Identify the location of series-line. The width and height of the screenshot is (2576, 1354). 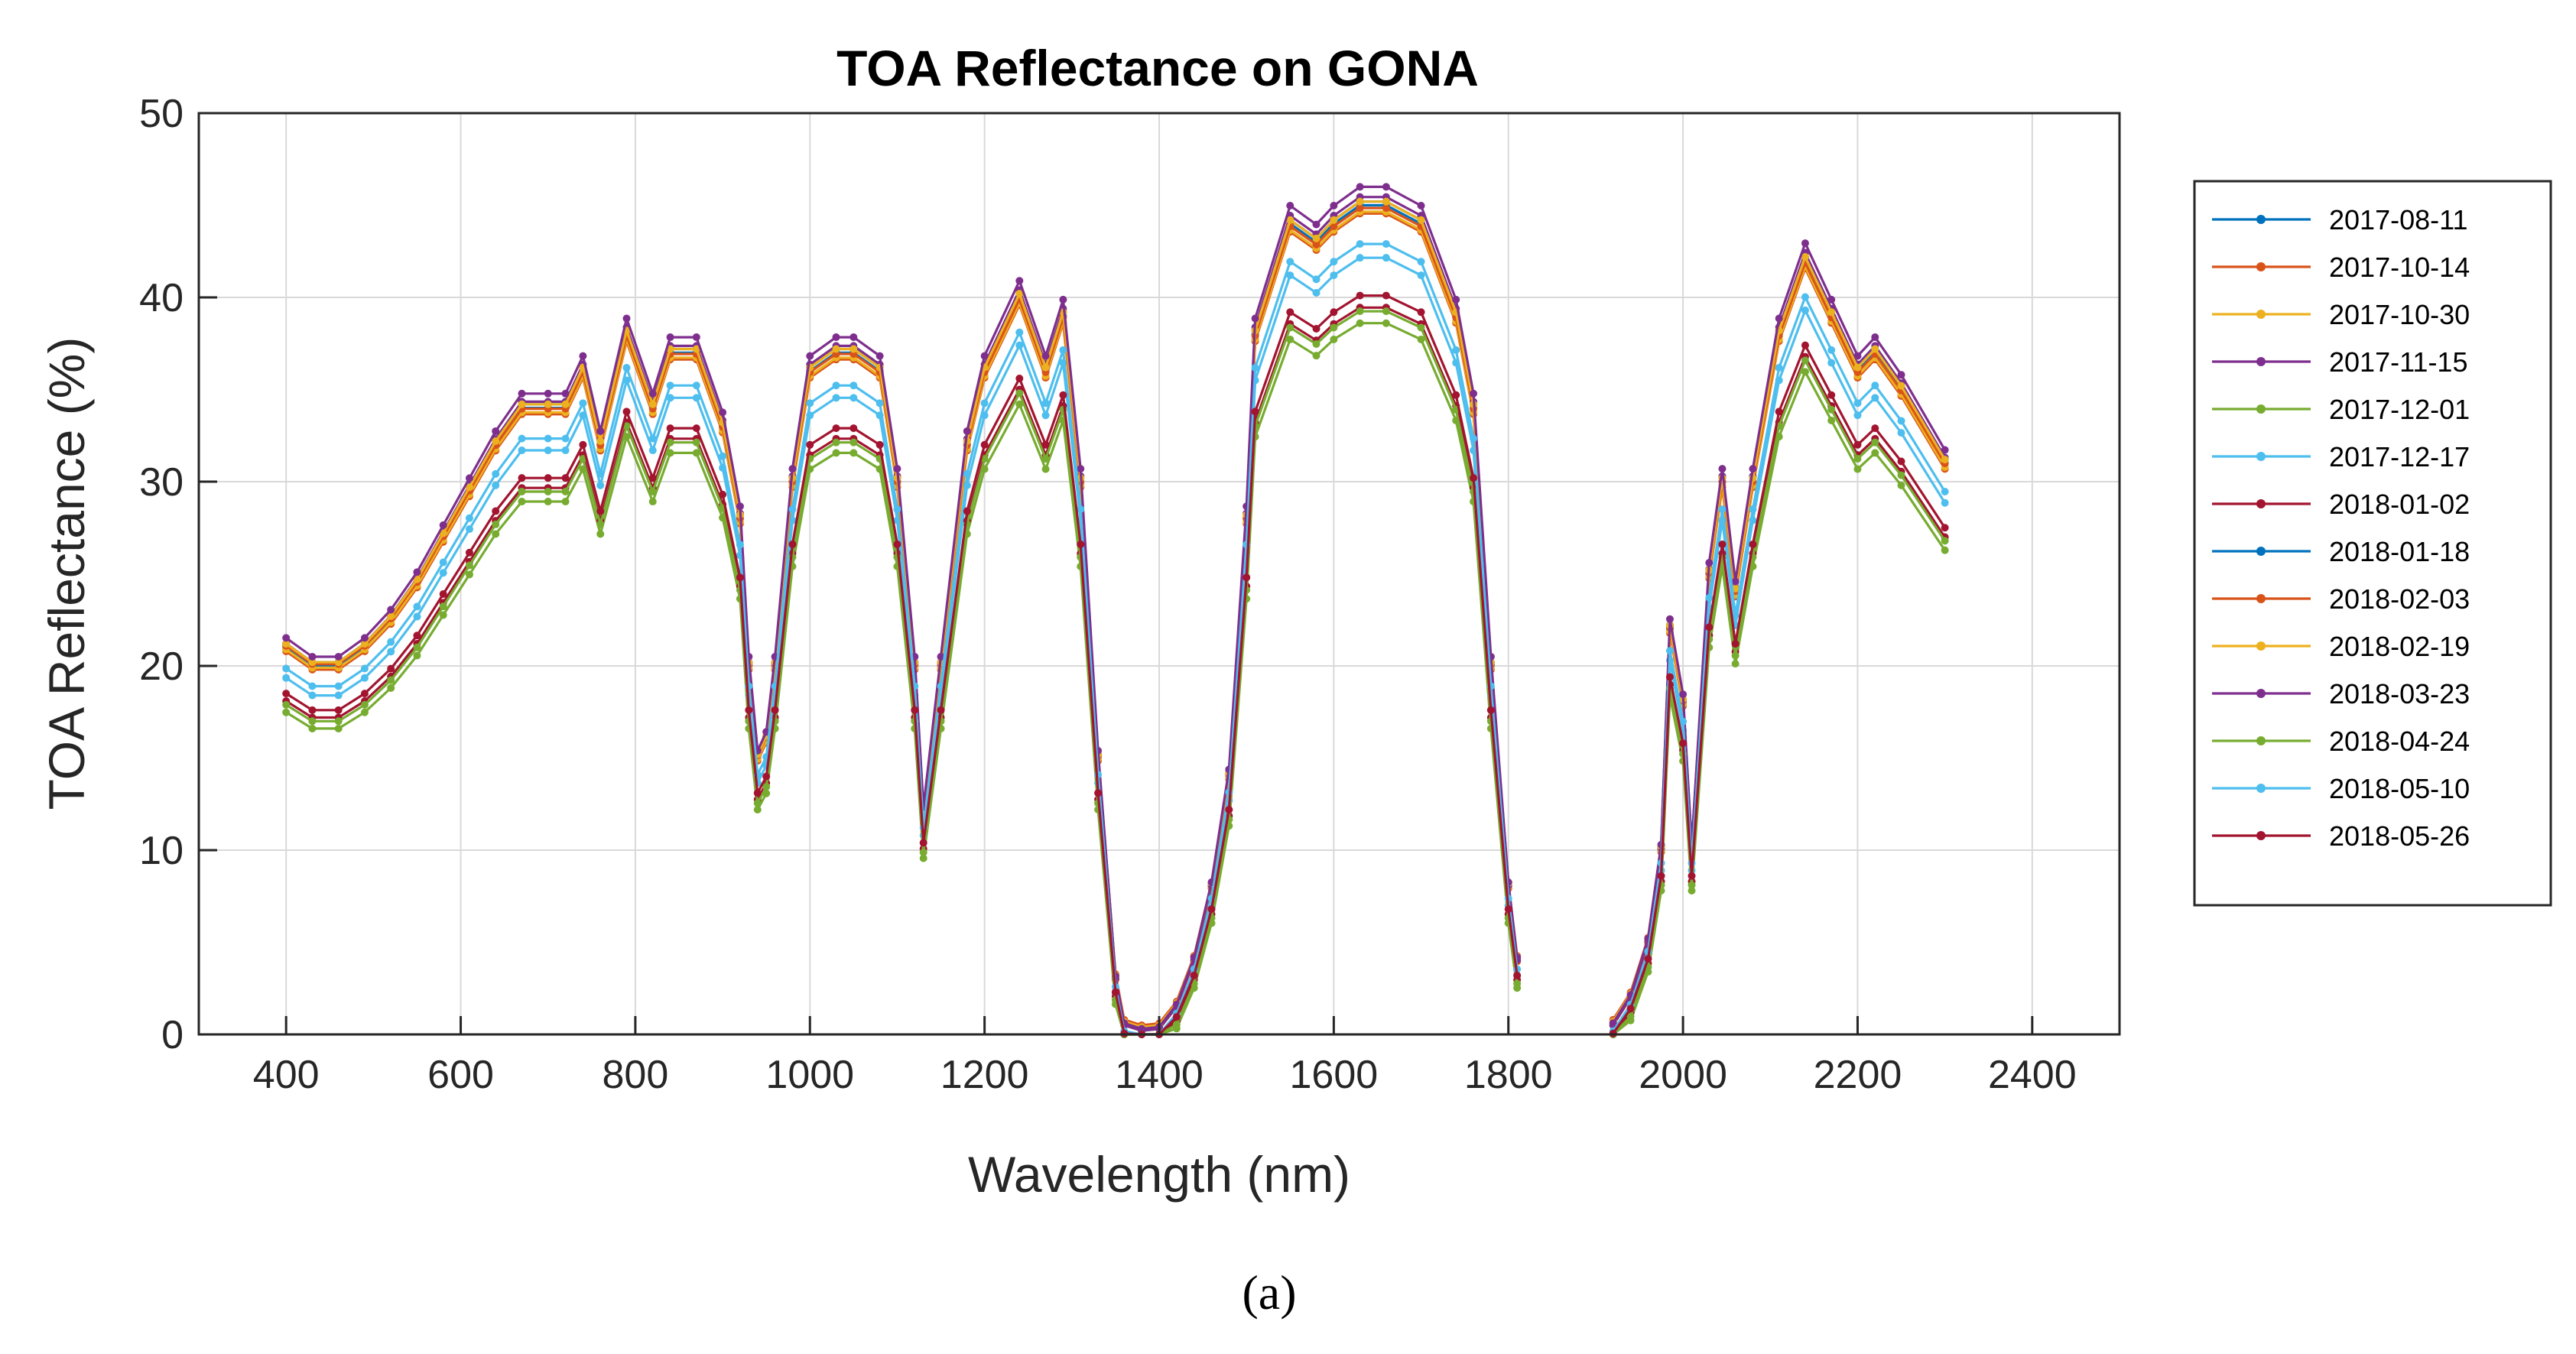
(1779, 697).